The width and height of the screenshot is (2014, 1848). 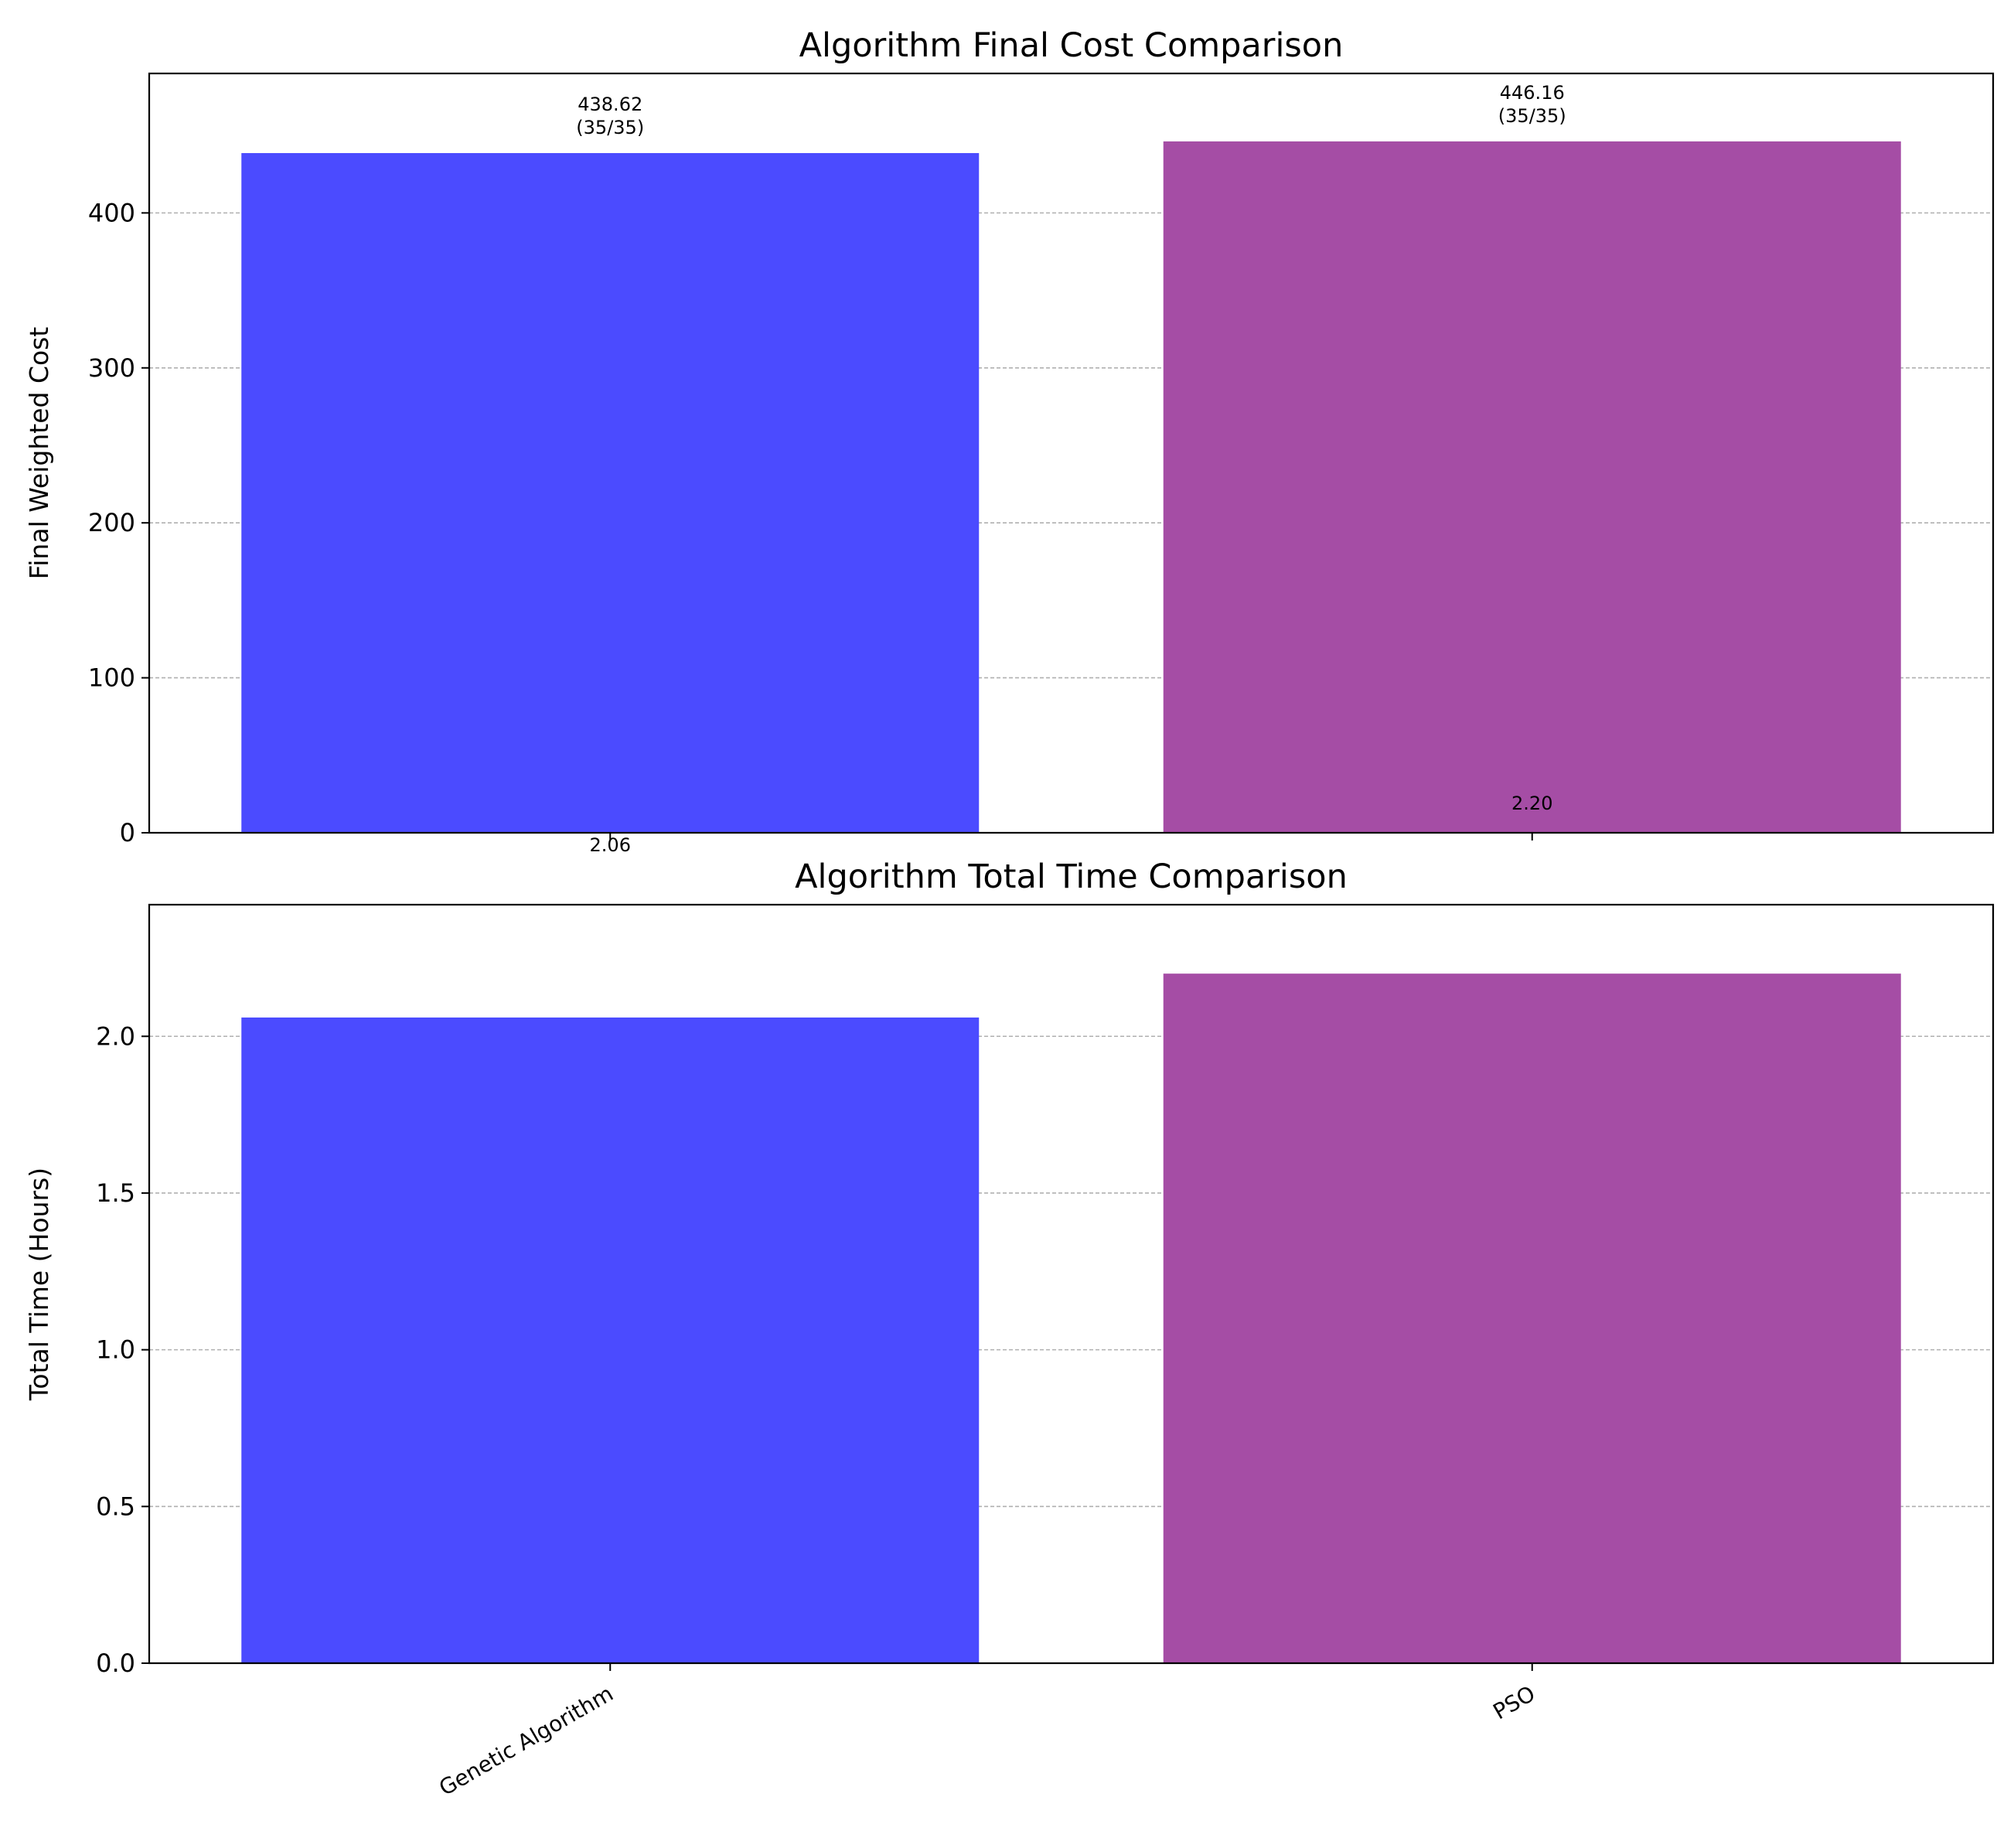 I want to click on y-tick-label: 400, so click(x=111, y=212).